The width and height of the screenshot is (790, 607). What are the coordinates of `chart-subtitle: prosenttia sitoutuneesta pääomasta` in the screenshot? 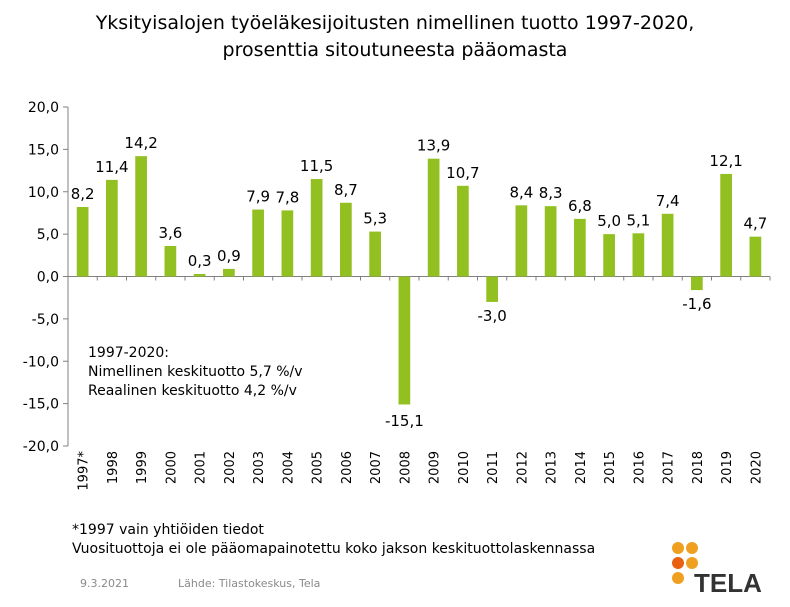 It's located at (395, 50).